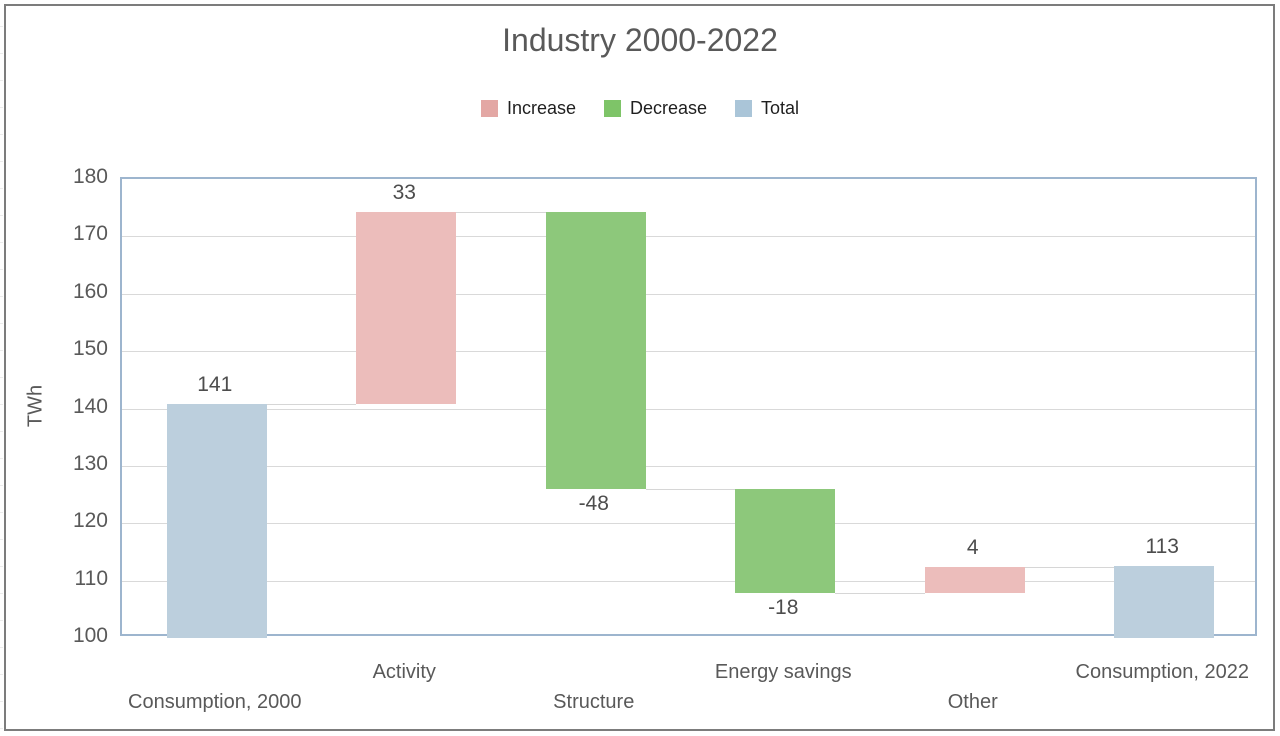 Image resolution: width=1280 pixels, height=736 pixels. I want to click on legend-item-total: Total, so click(767, 108).